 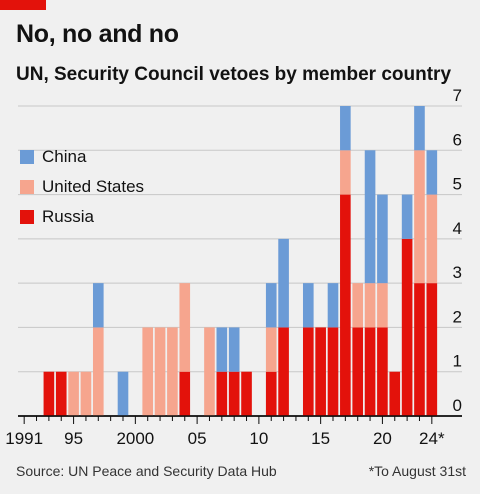 What do you see at coordinates (258, 438) in the screenshot?
I see `x-tick-label: 10` at bounding box center [258, 438].